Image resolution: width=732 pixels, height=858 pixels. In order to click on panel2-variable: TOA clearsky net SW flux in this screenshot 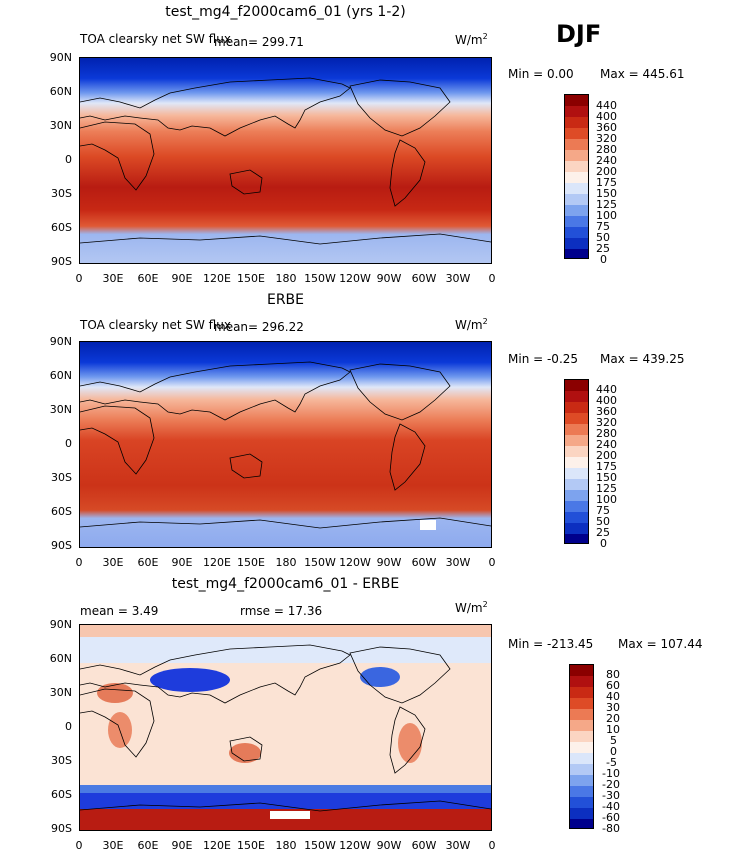, I will do `click(155, 325)`.